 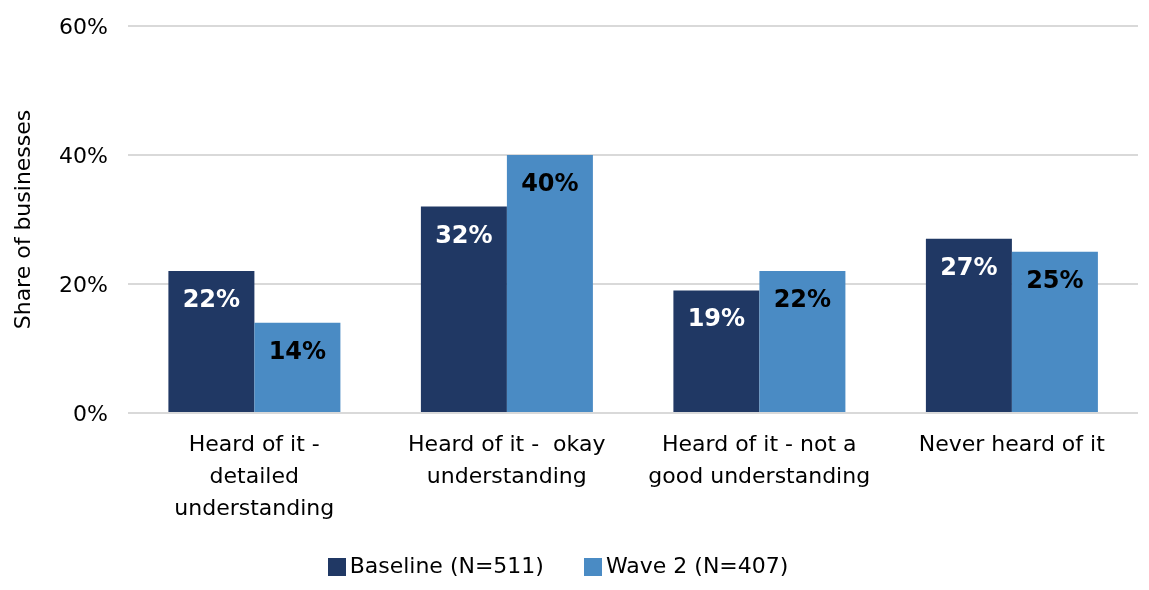 I want to click on x-tick-label: Heard of it - detailed understanding, so click(x=254, y=475).